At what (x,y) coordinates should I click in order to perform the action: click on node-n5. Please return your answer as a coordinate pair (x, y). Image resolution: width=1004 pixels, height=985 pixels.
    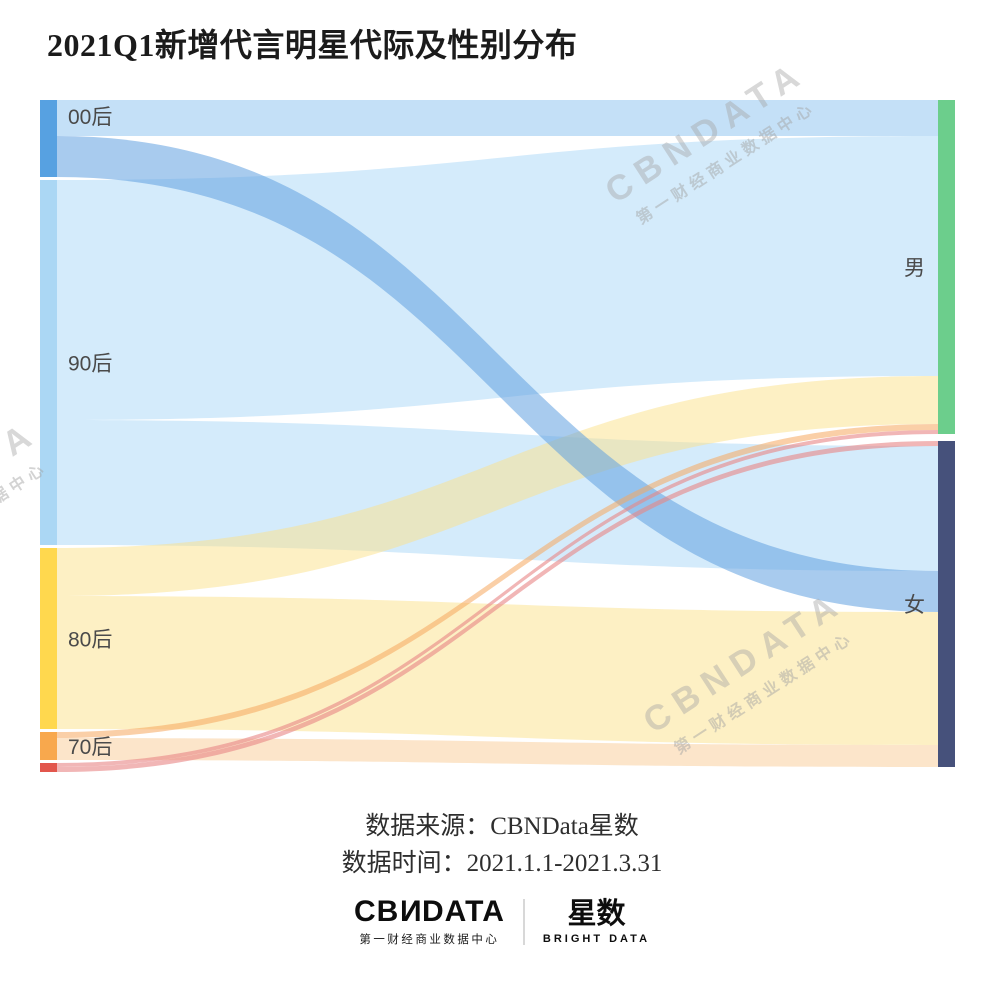
    Looking at the image, I should click on (48, 767).